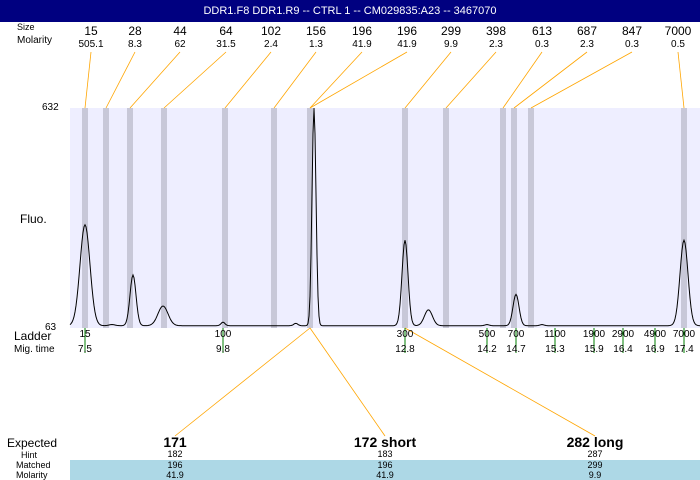 This screenshot has height=480, width=700. I want to click on peak-molarity-label: 31.5, so click(226, 44).